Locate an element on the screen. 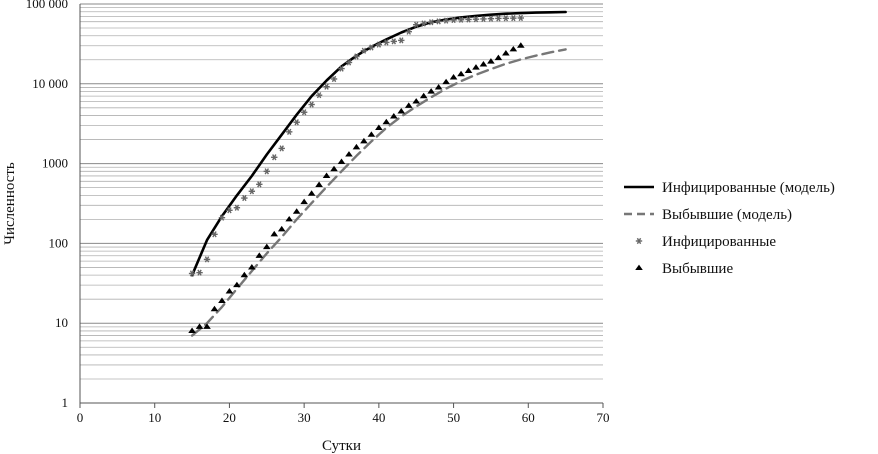 The image size is (878, 454). x-tick-label: 60 is located at coordinates (528, 417).